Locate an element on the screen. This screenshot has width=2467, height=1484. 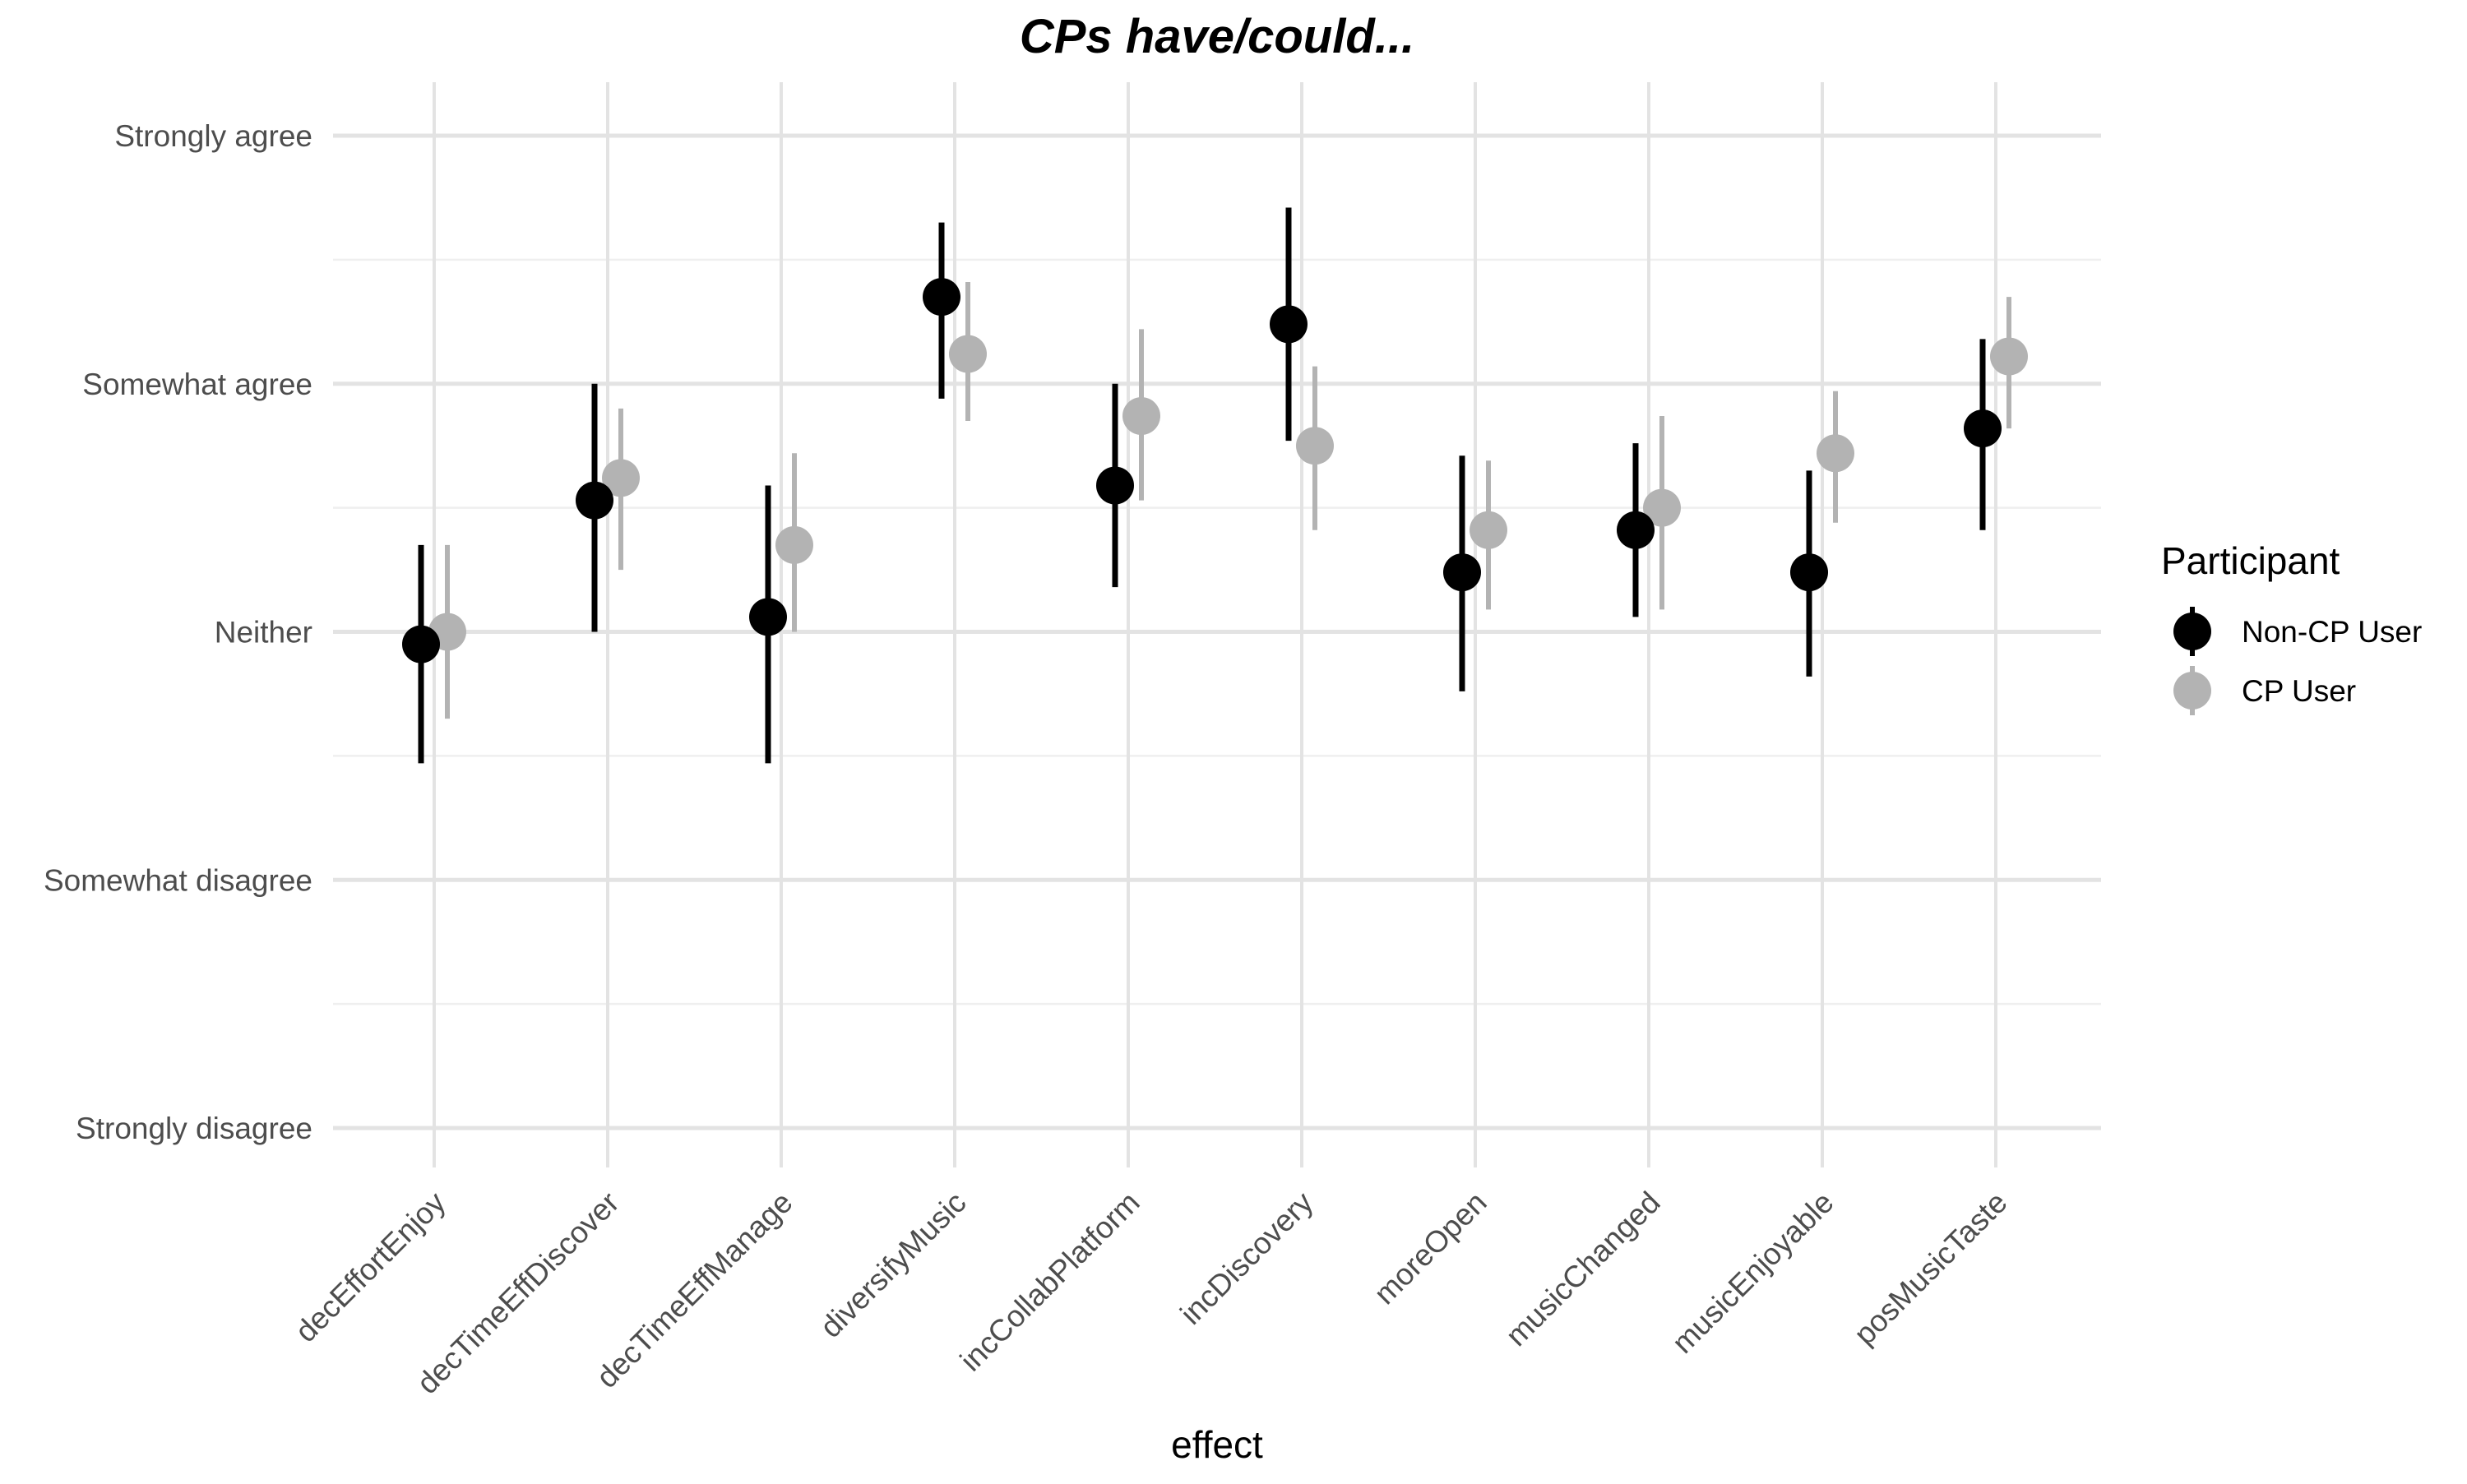
x-tick-label: moreOpen is located at coordinates (1430, 1249).